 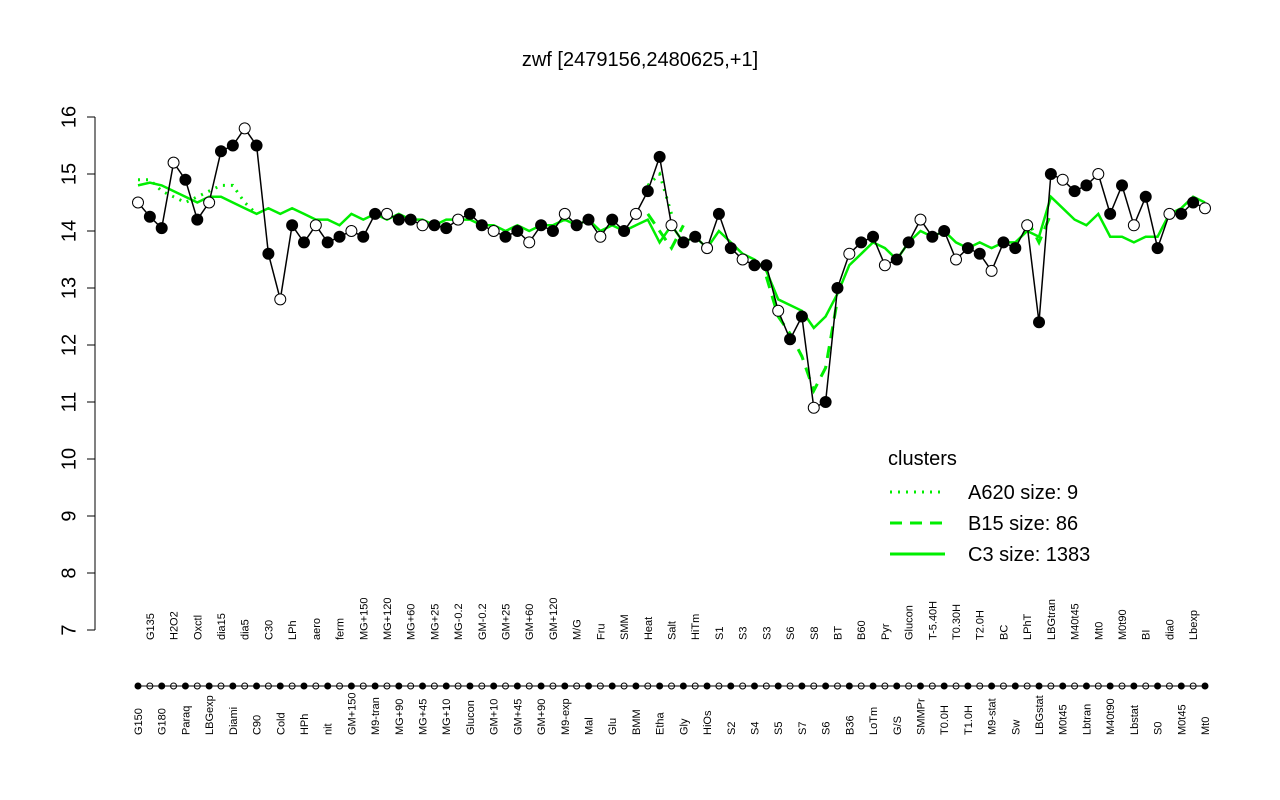 I want to click on y-tick-label: 7, so click(x=69, y=629).